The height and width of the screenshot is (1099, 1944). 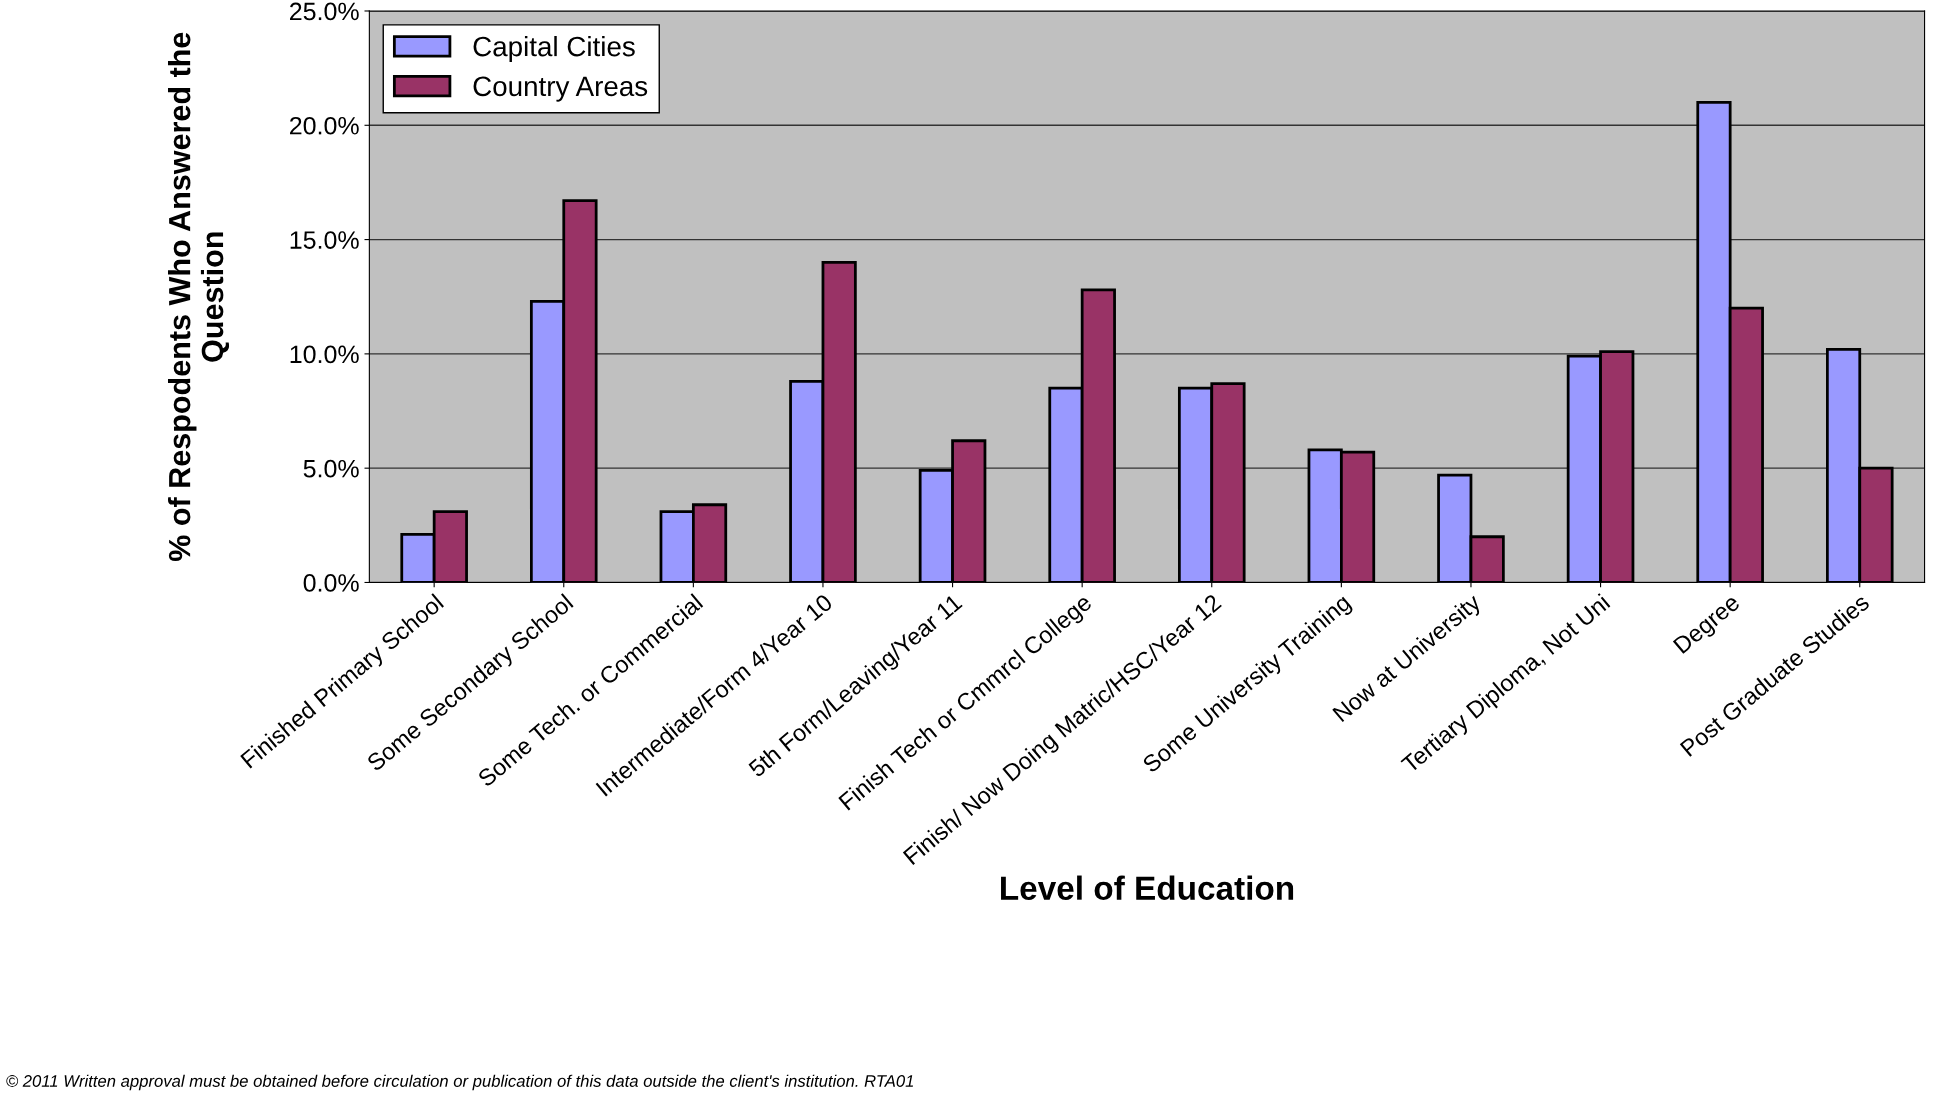 What do you see at coordinates (460, 1082) in the screenshot?
I see `text: © 2011 Written approval must be obtained before circulation or publication of this data outside the client's institution. RTA01` at bounding box center [460, 1082].